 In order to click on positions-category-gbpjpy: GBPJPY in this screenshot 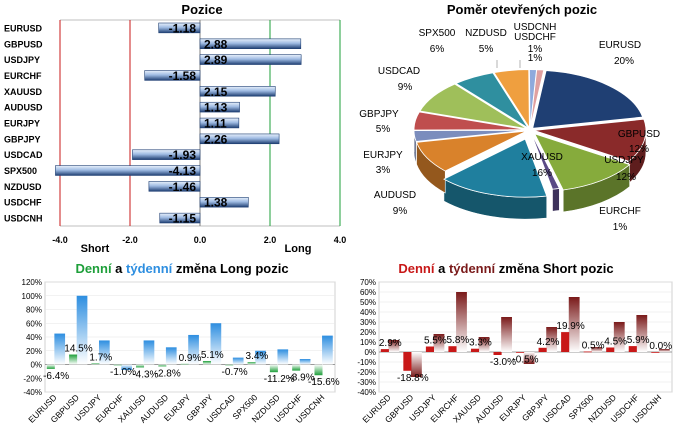, I will do `click(22, 139)`.